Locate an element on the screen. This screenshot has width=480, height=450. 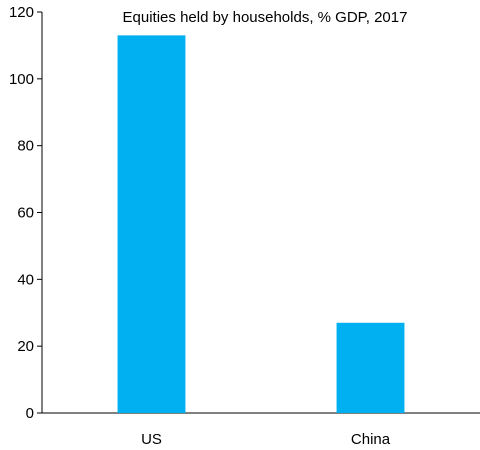
chart-title: Equities held by households, % GDP, 2017 is located at coordinates (265, 17).